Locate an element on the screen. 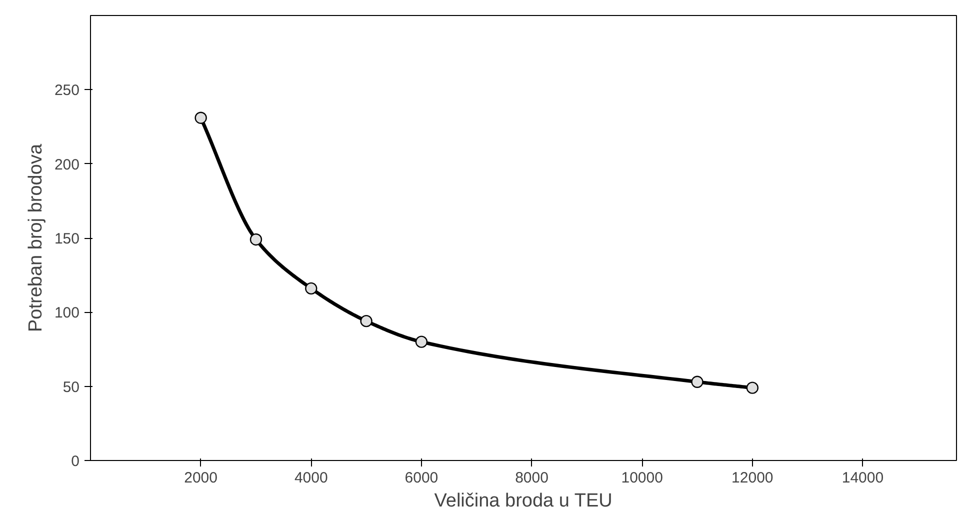 The image size is (966, 530). x-axis-title: Veličina broda u TEU is located at coordinates (523, 501).